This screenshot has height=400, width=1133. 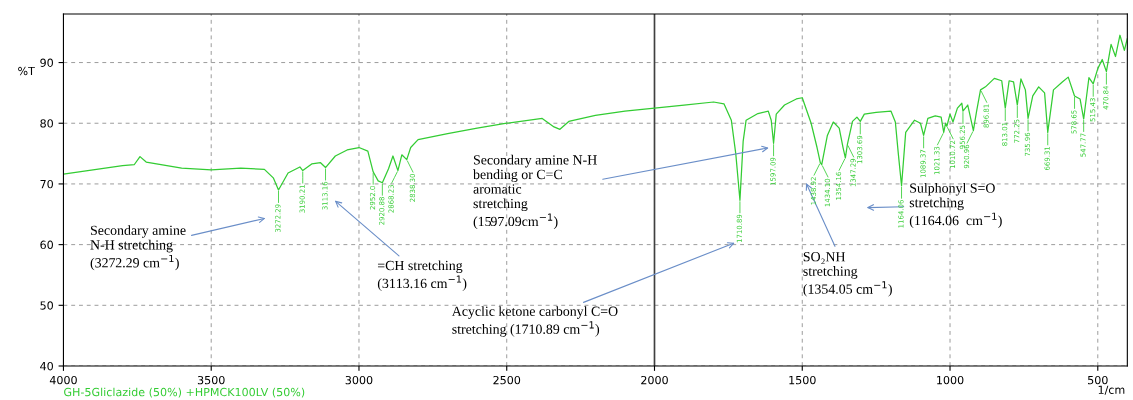 What do you see at coordinates (138, 248) in the screenshot?
I see `annotation: Secondary amine N-H stretching (3272.29 cm$^{−1}$)` at bounding box center [138, 248].